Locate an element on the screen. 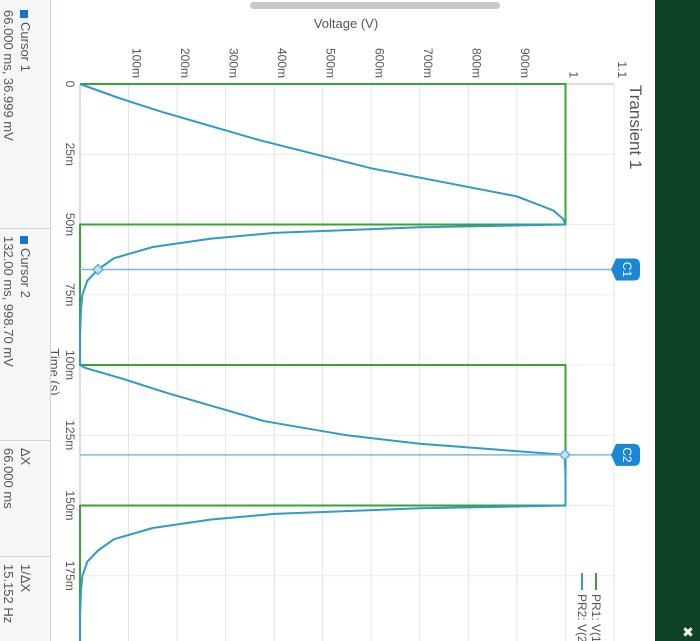 The width and height of the screenshot is (700, 641). cursor2-label-row: Cursor 2 is located at coordinates (25, 267).